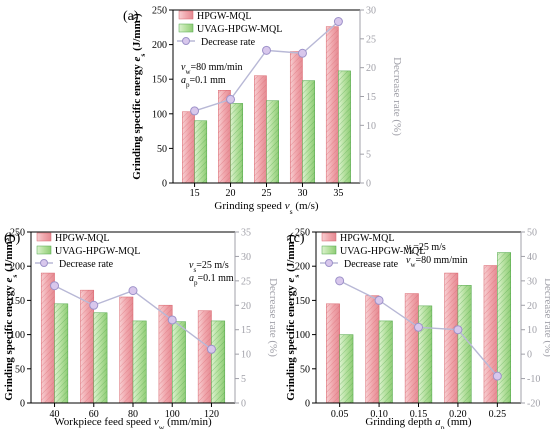 This screenshot has width=550, height=429. I want to click on x-tick-label: 60, so click(94, 414).